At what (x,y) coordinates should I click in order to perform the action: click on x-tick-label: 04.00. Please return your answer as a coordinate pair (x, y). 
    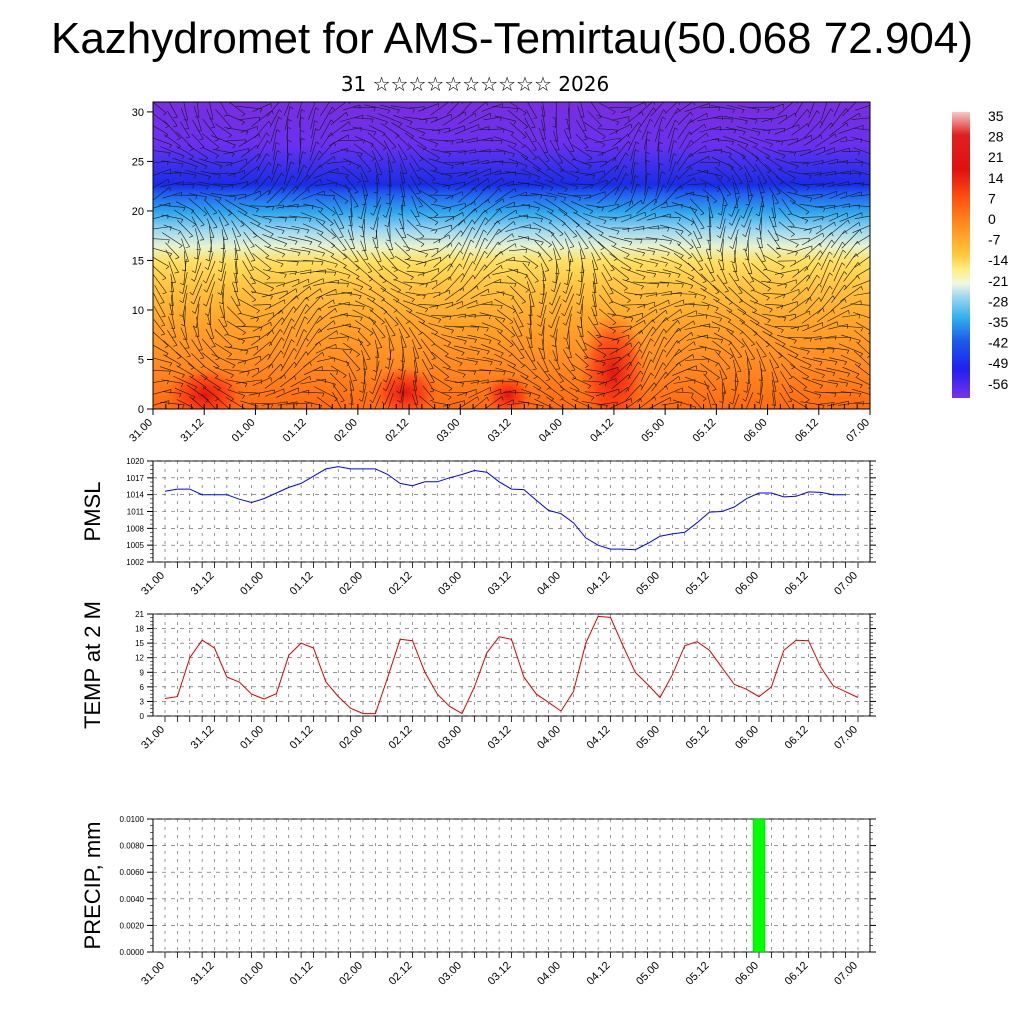
    Looking at the image, I should click on (549, 974).